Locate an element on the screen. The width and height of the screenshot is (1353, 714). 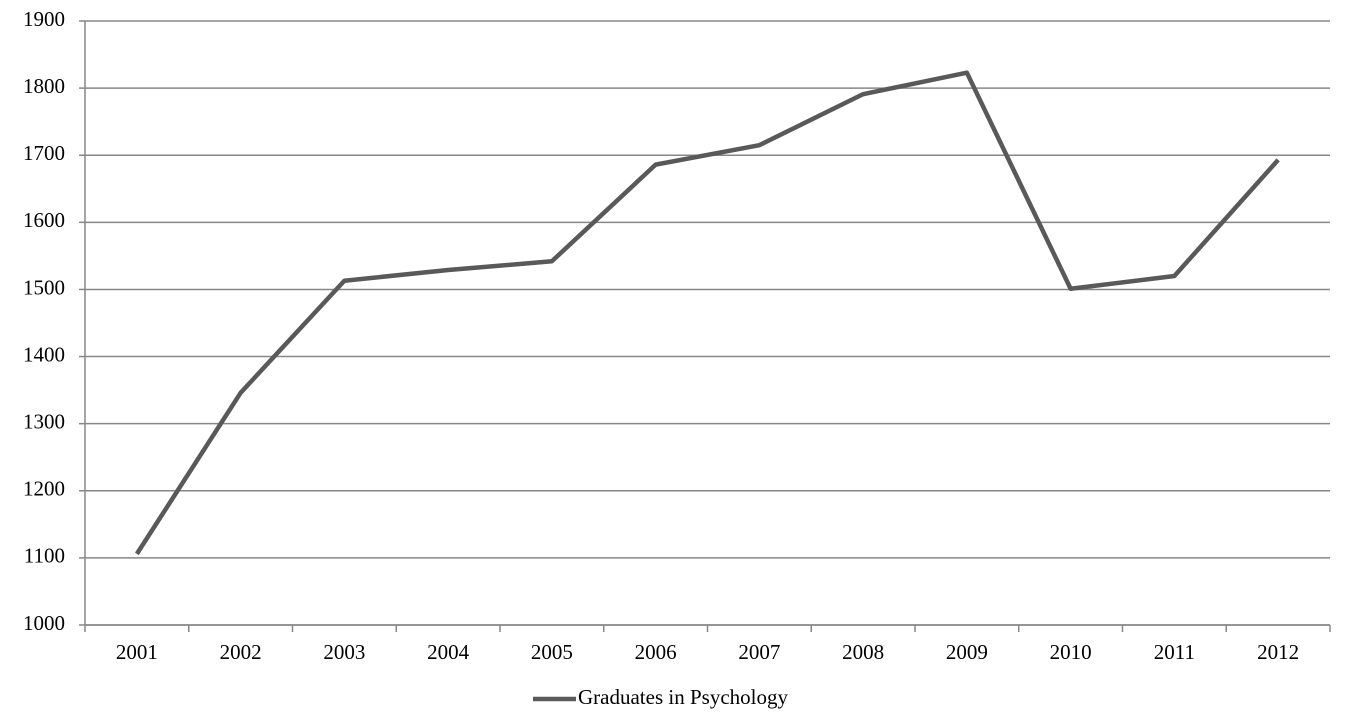
y-tick-label: 1500 is located at coordinates (44, 287).